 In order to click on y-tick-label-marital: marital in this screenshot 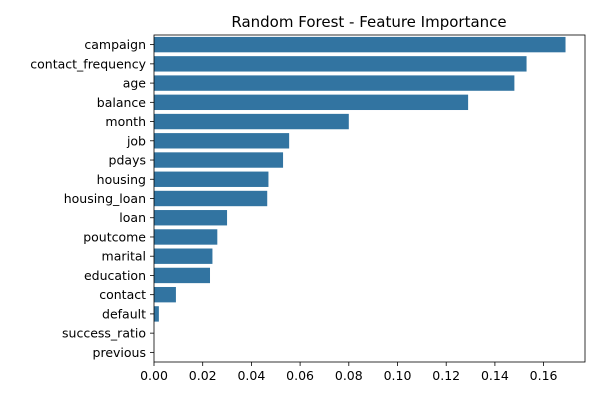, I will do `click(124, 256)`.